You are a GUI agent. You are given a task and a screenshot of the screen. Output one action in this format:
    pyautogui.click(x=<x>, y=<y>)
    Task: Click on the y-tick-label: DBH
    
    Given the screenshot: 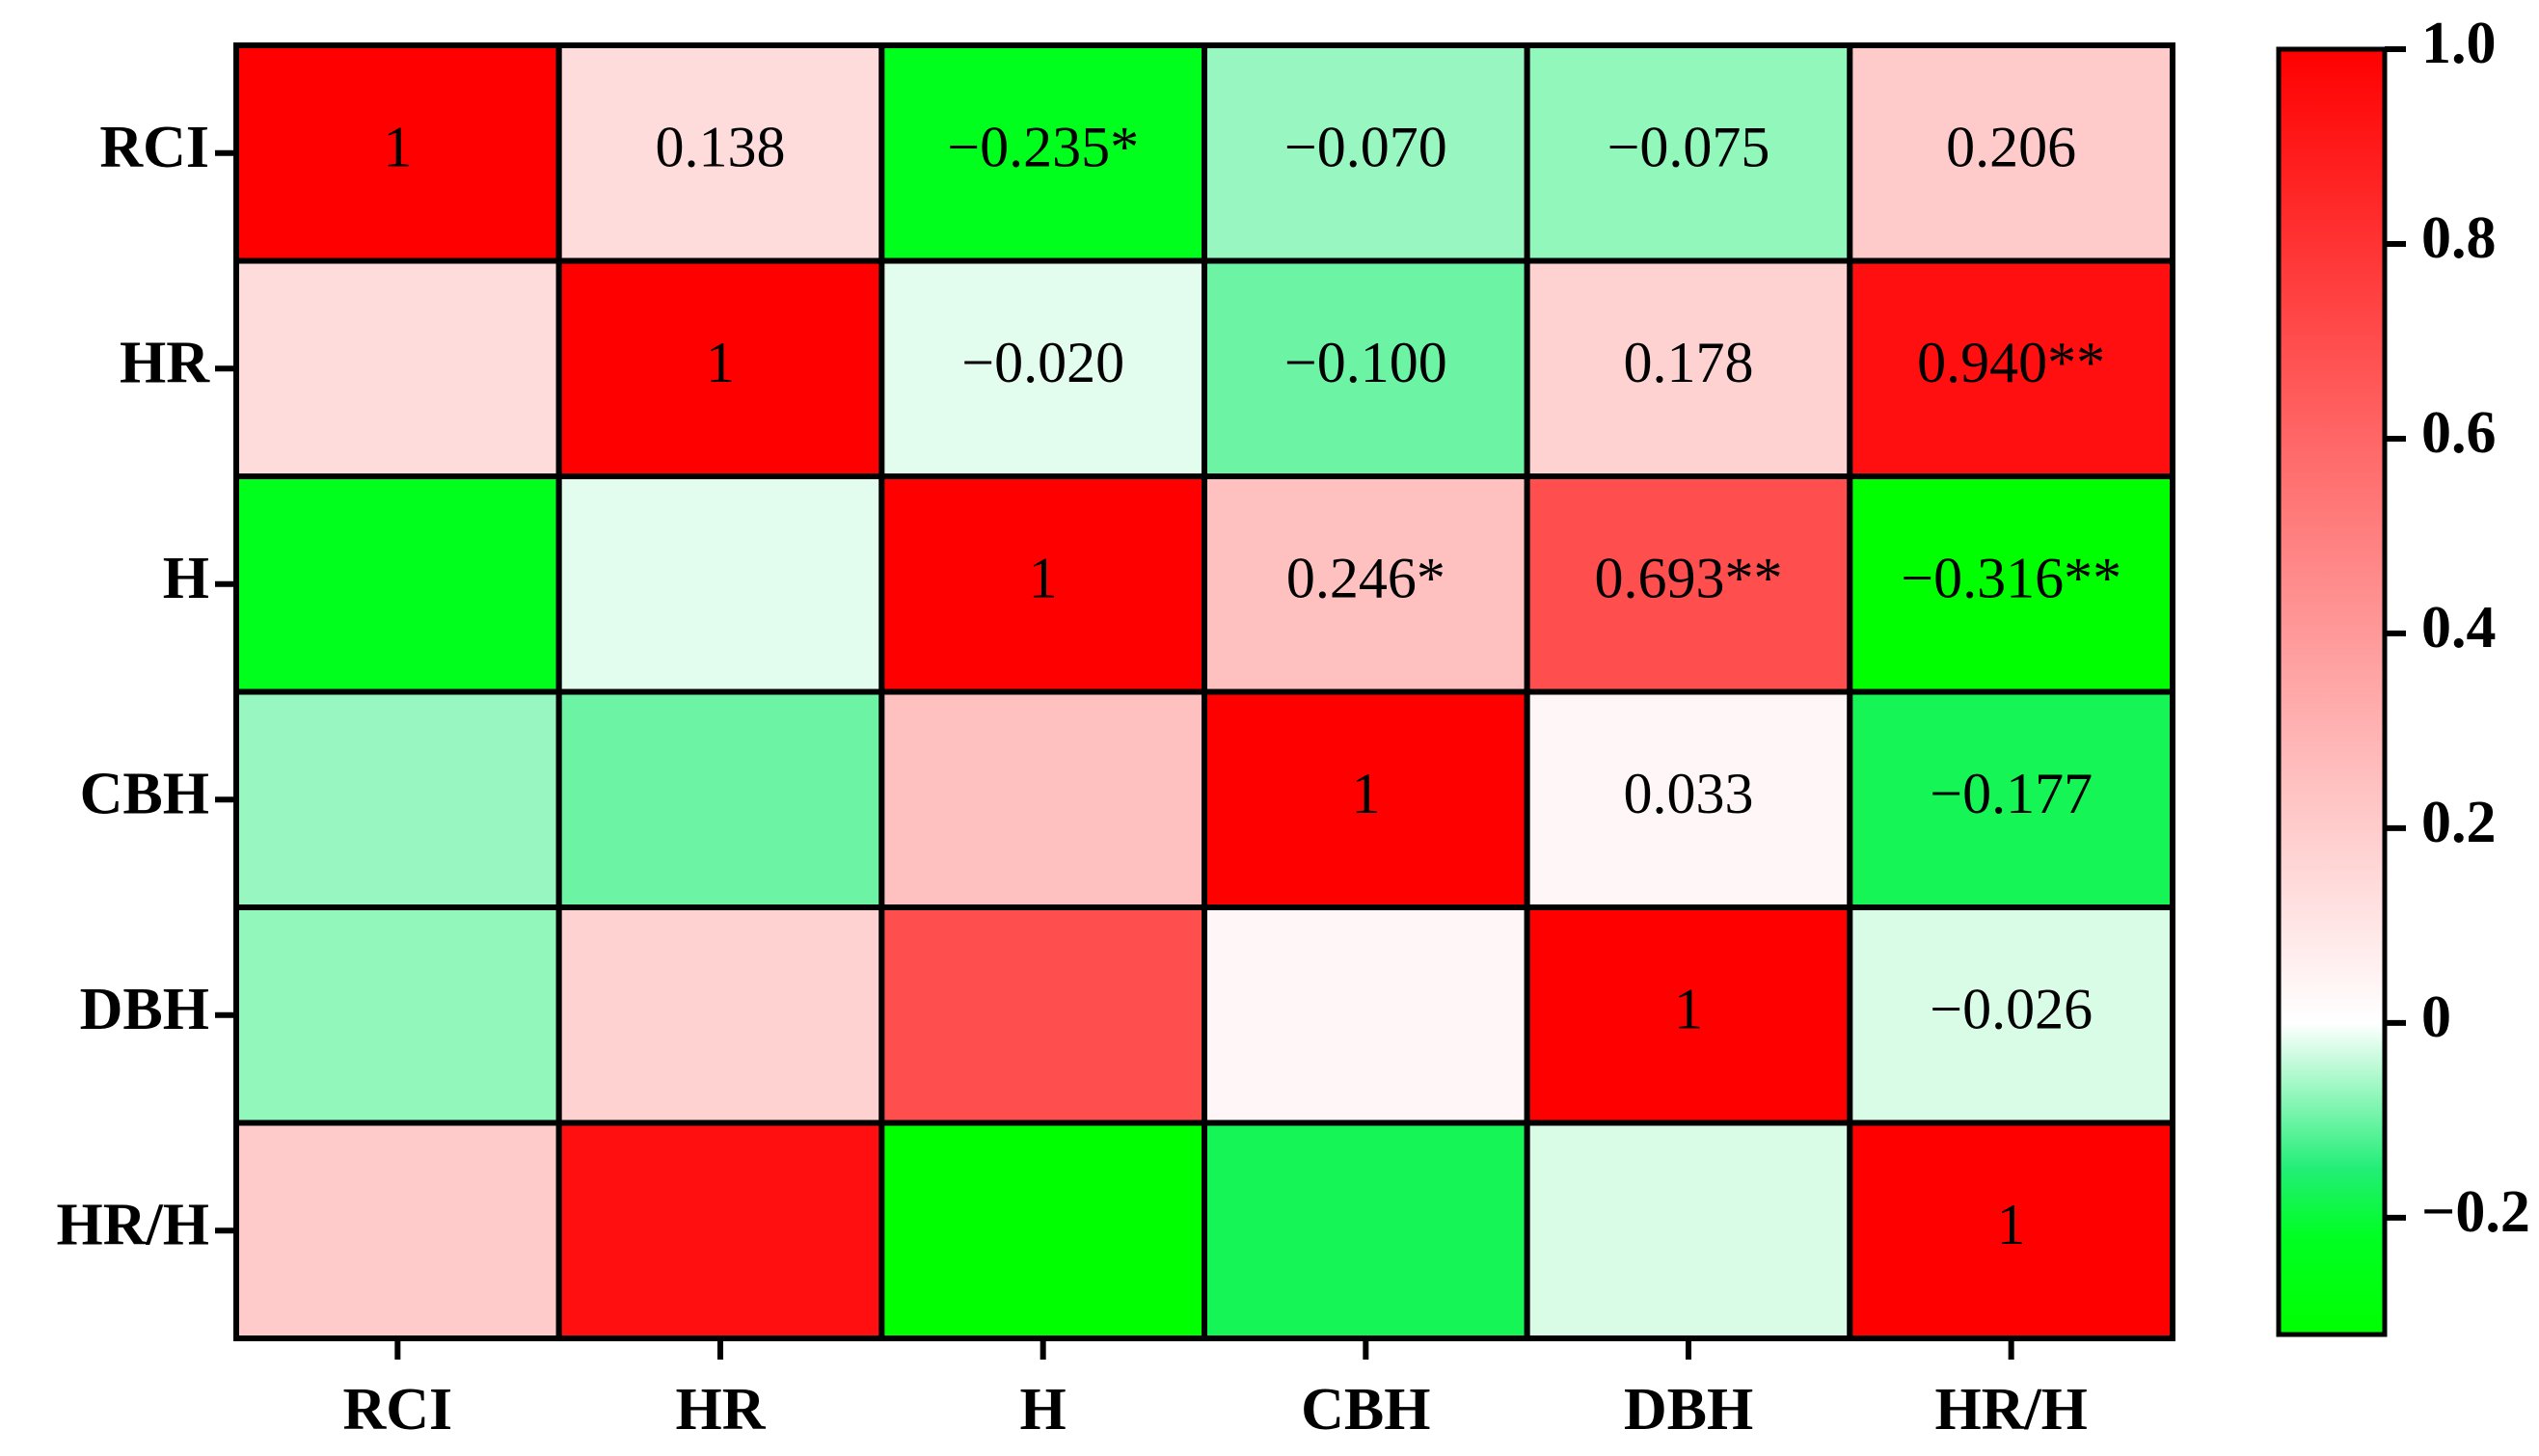 What is the action you would take?
    pyautogui.click(x=145, y=1010)
    